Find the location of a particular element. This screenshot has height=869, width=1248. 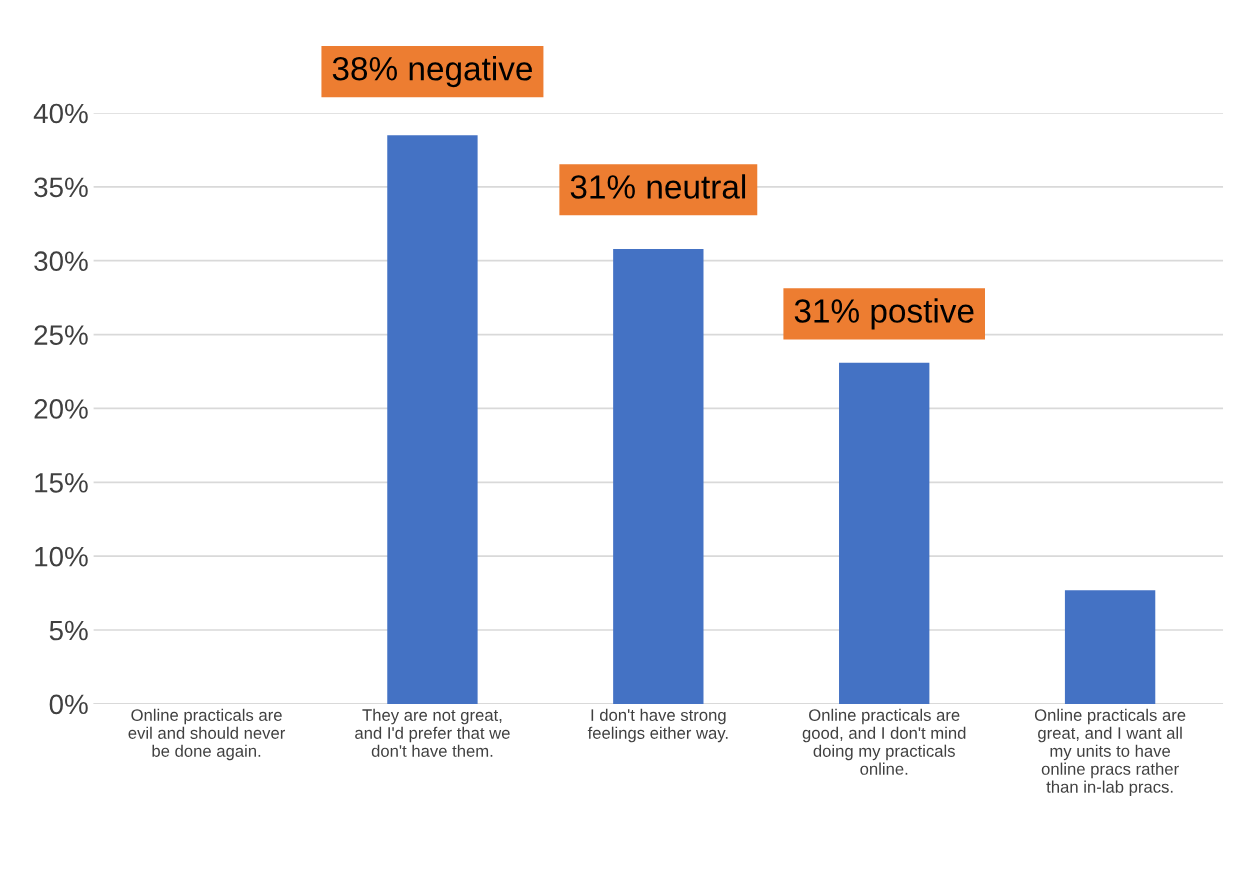

y-tick-label: 20% is located at coordinates (61, 409).